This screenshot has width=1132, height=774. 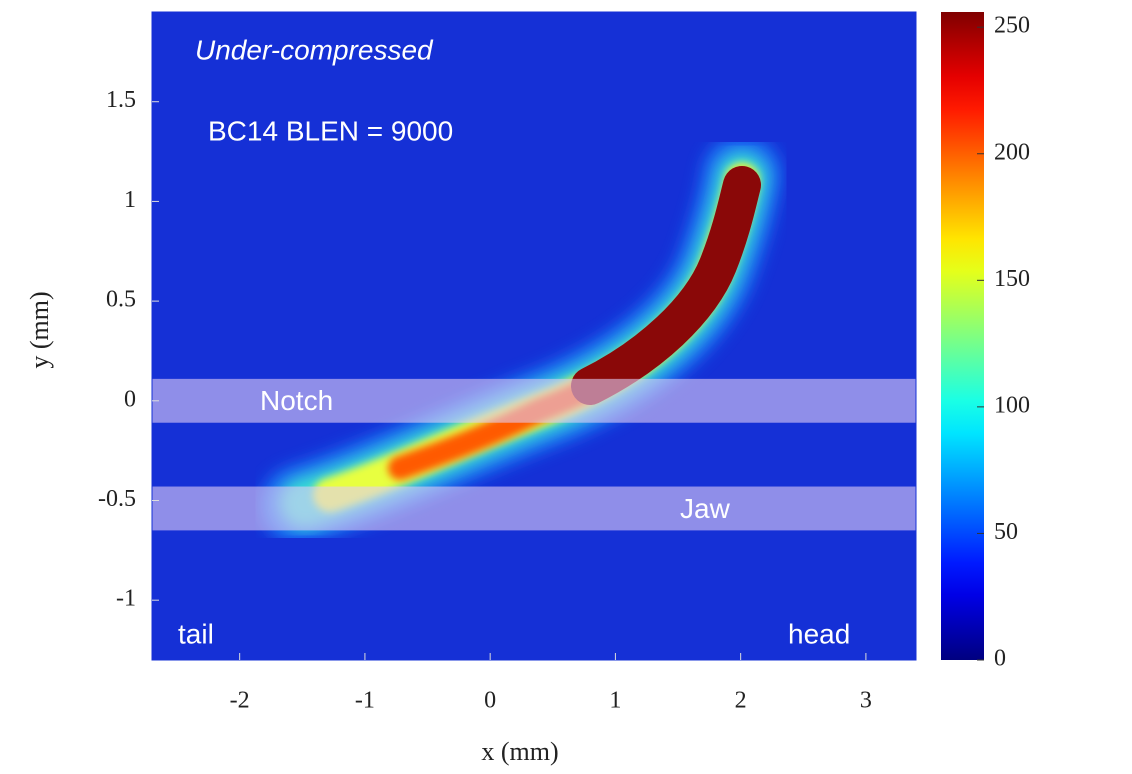 I want to click on x-axis-label: x (mm), so click(x=519, y=751).